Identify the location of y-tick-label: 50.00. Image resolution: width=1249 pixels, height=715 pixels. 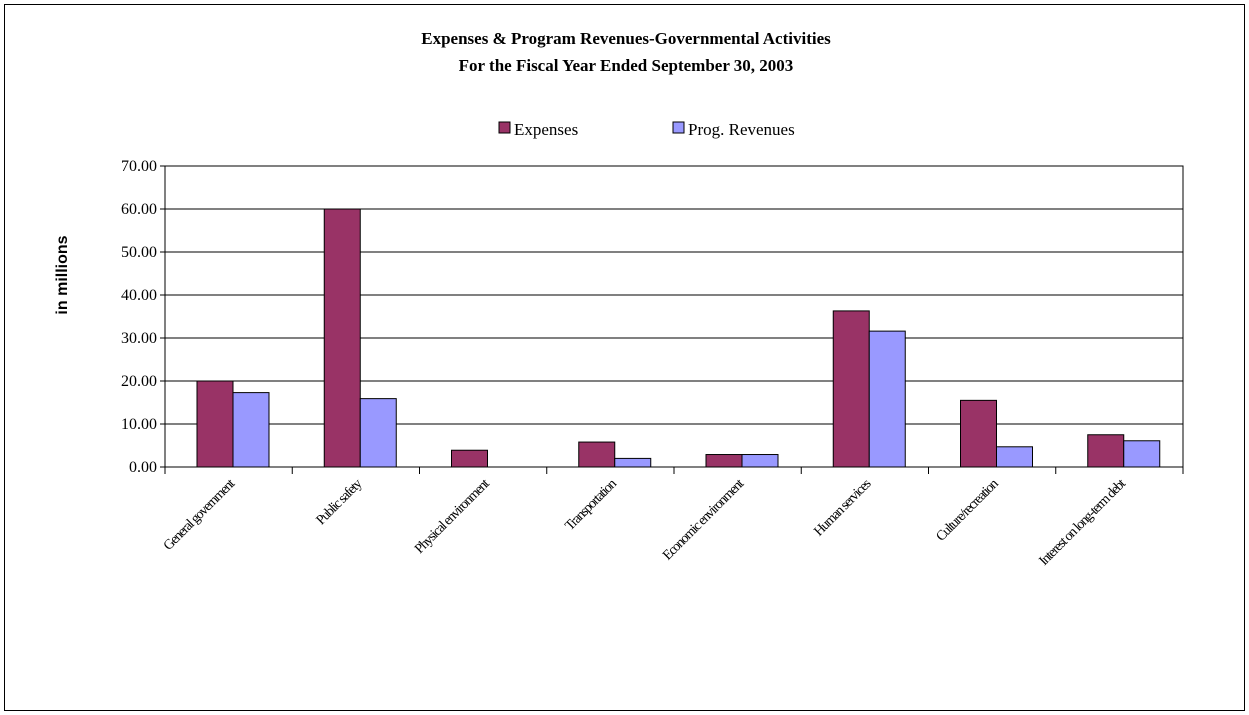
(139, 252).